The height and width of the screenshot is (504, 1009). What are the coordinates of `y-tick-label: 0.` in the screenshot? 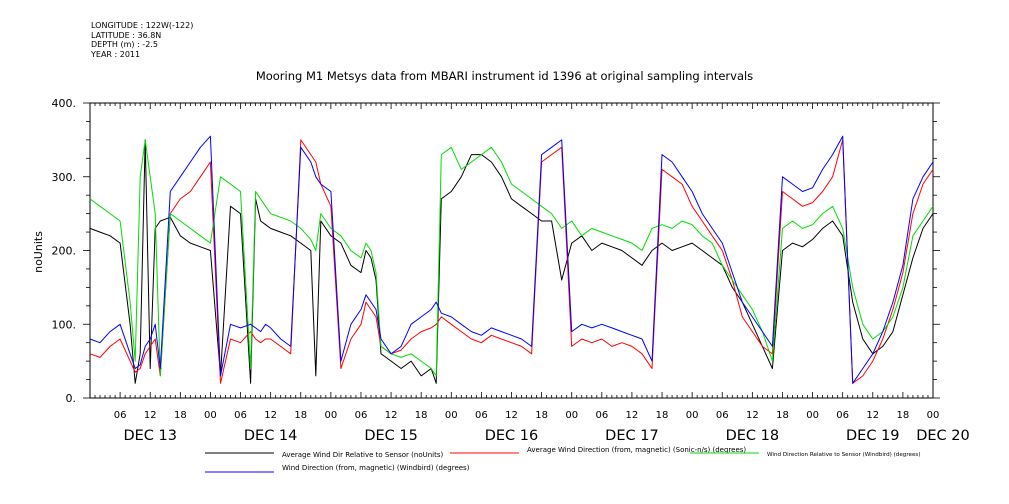 It's located at (71, 398).